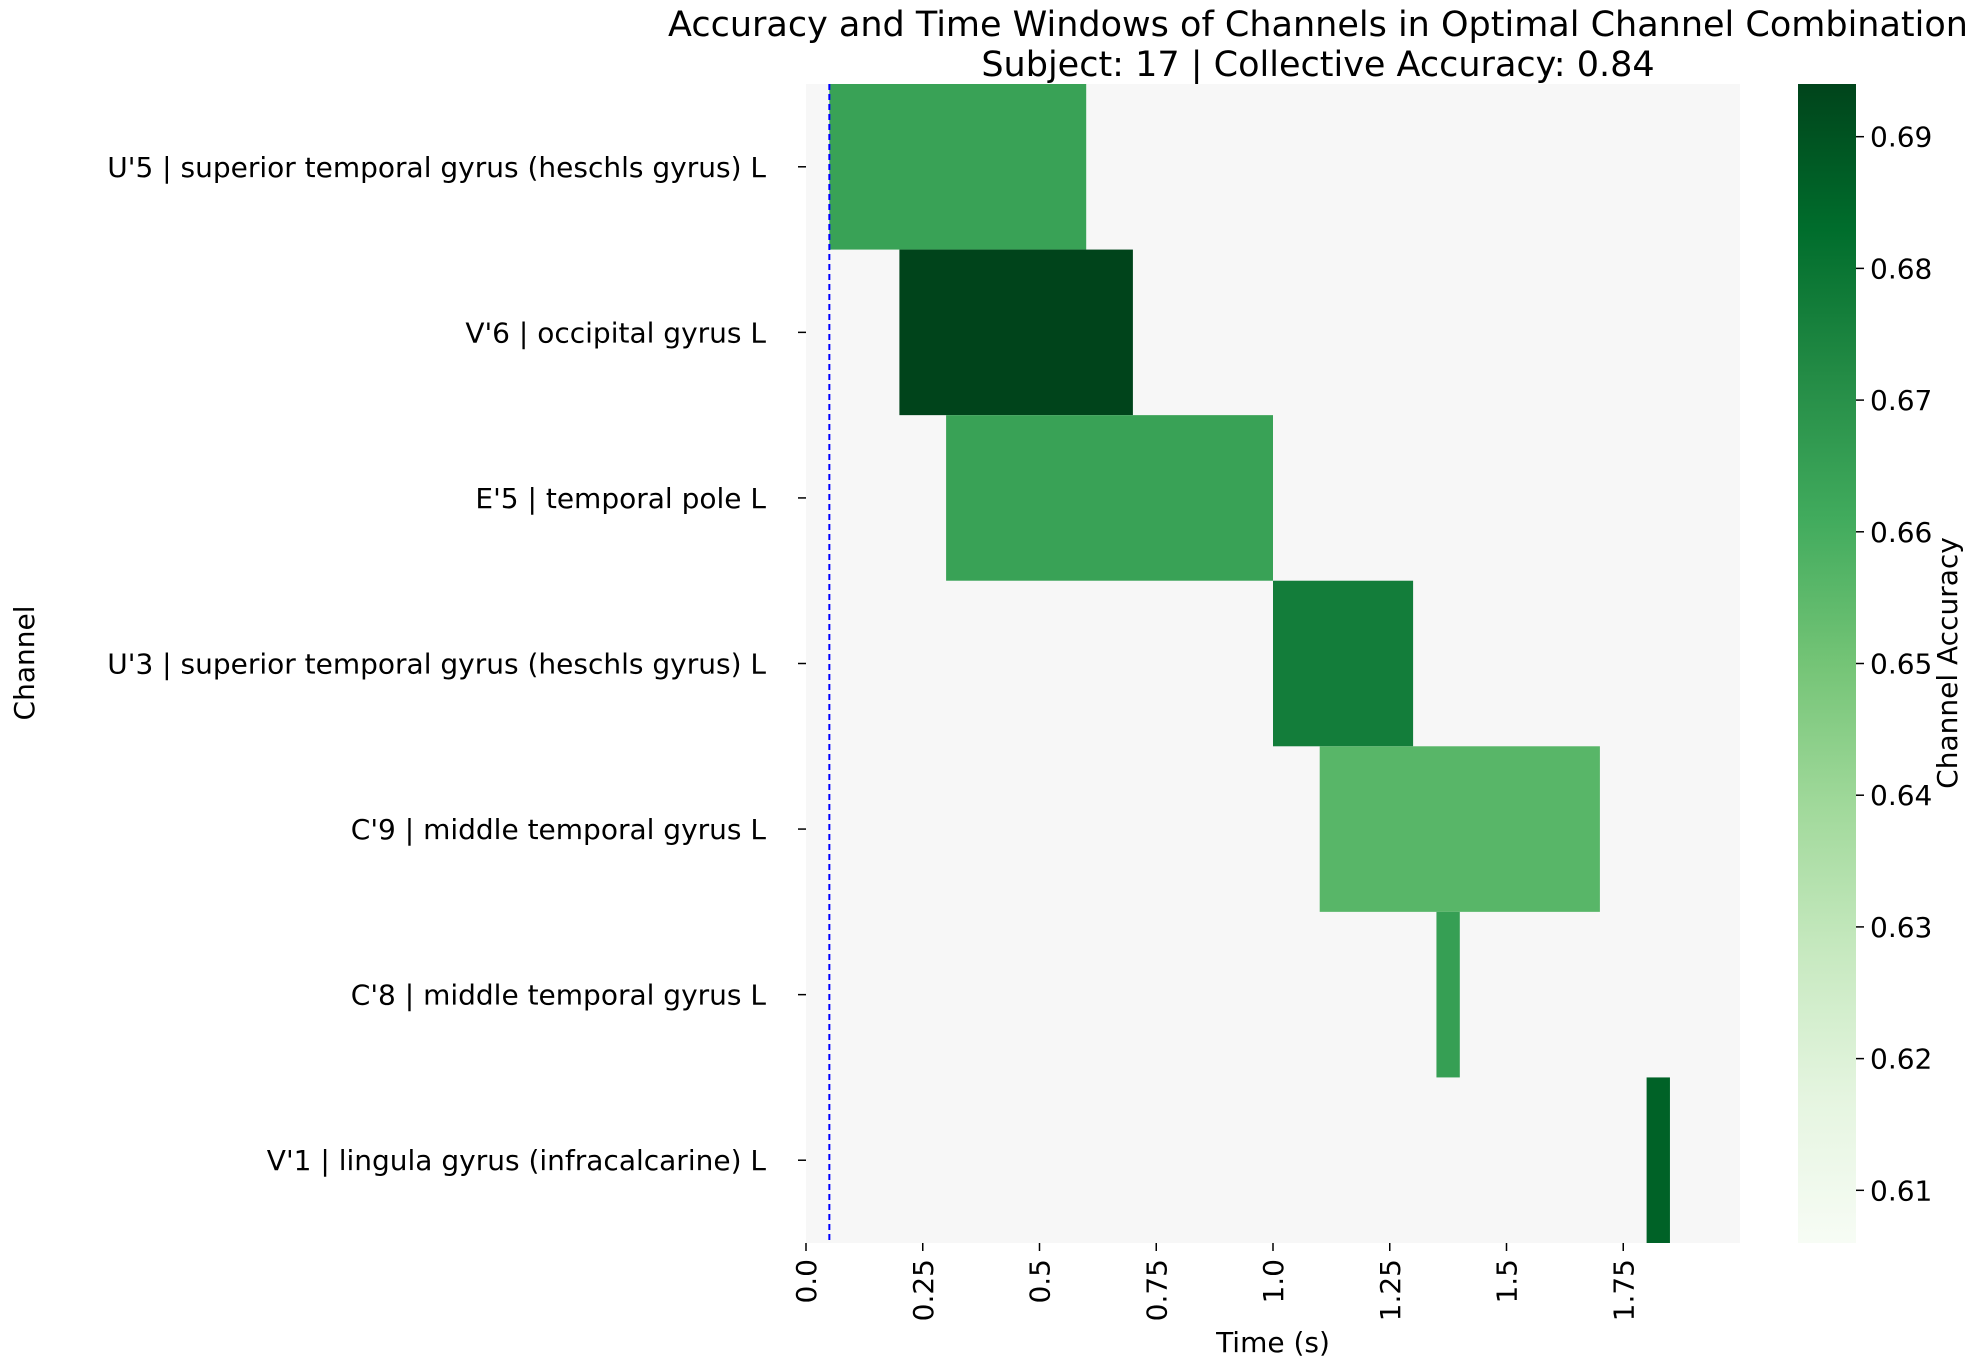 The height and width of the screenshot is (1367, 1971). Describe the element at coordinates (1507, 1281) in the screenshot. I see `x-tick-label: 1.5` at that location.